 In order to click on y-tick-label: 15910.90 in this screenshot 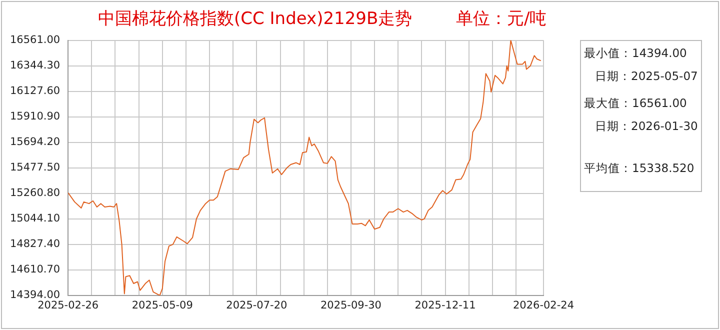, I will do `click(35, 116)`.